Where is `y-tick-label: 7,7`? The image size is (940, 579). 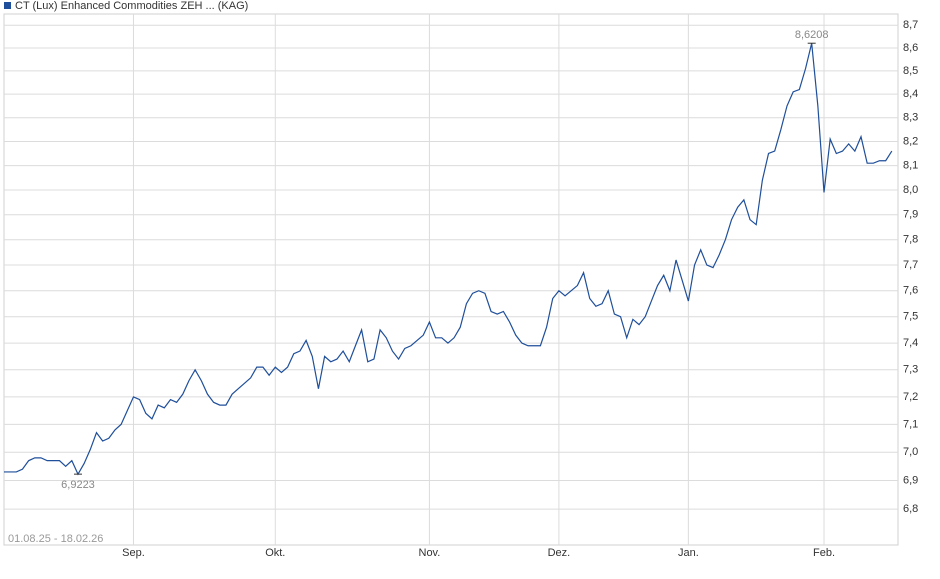 y-tick-label: 7,7 is located at coordinates (910, 265).